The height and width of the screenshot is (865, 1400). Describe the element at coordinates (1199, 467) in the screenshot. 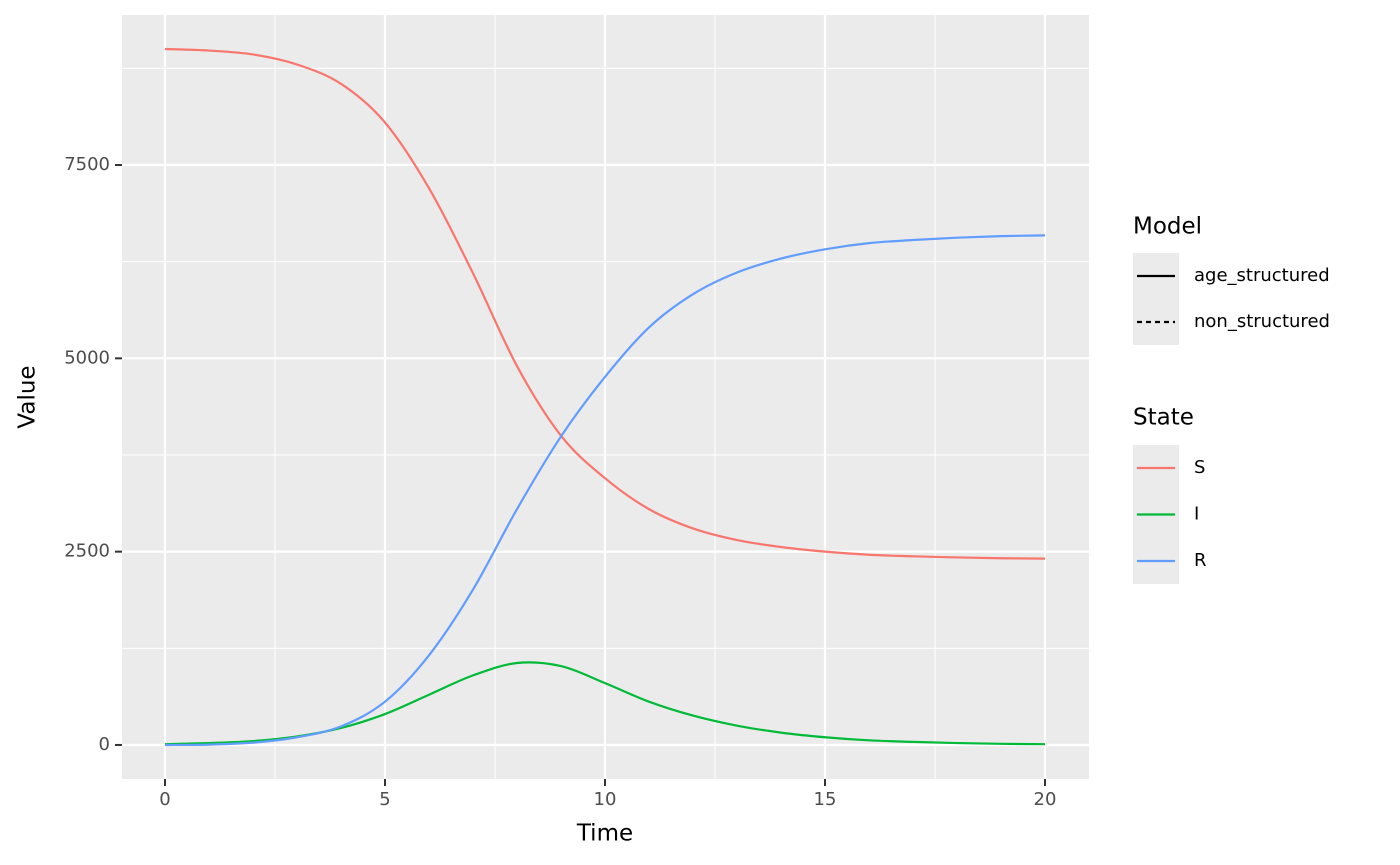

I see `legend-label: S` at that location.